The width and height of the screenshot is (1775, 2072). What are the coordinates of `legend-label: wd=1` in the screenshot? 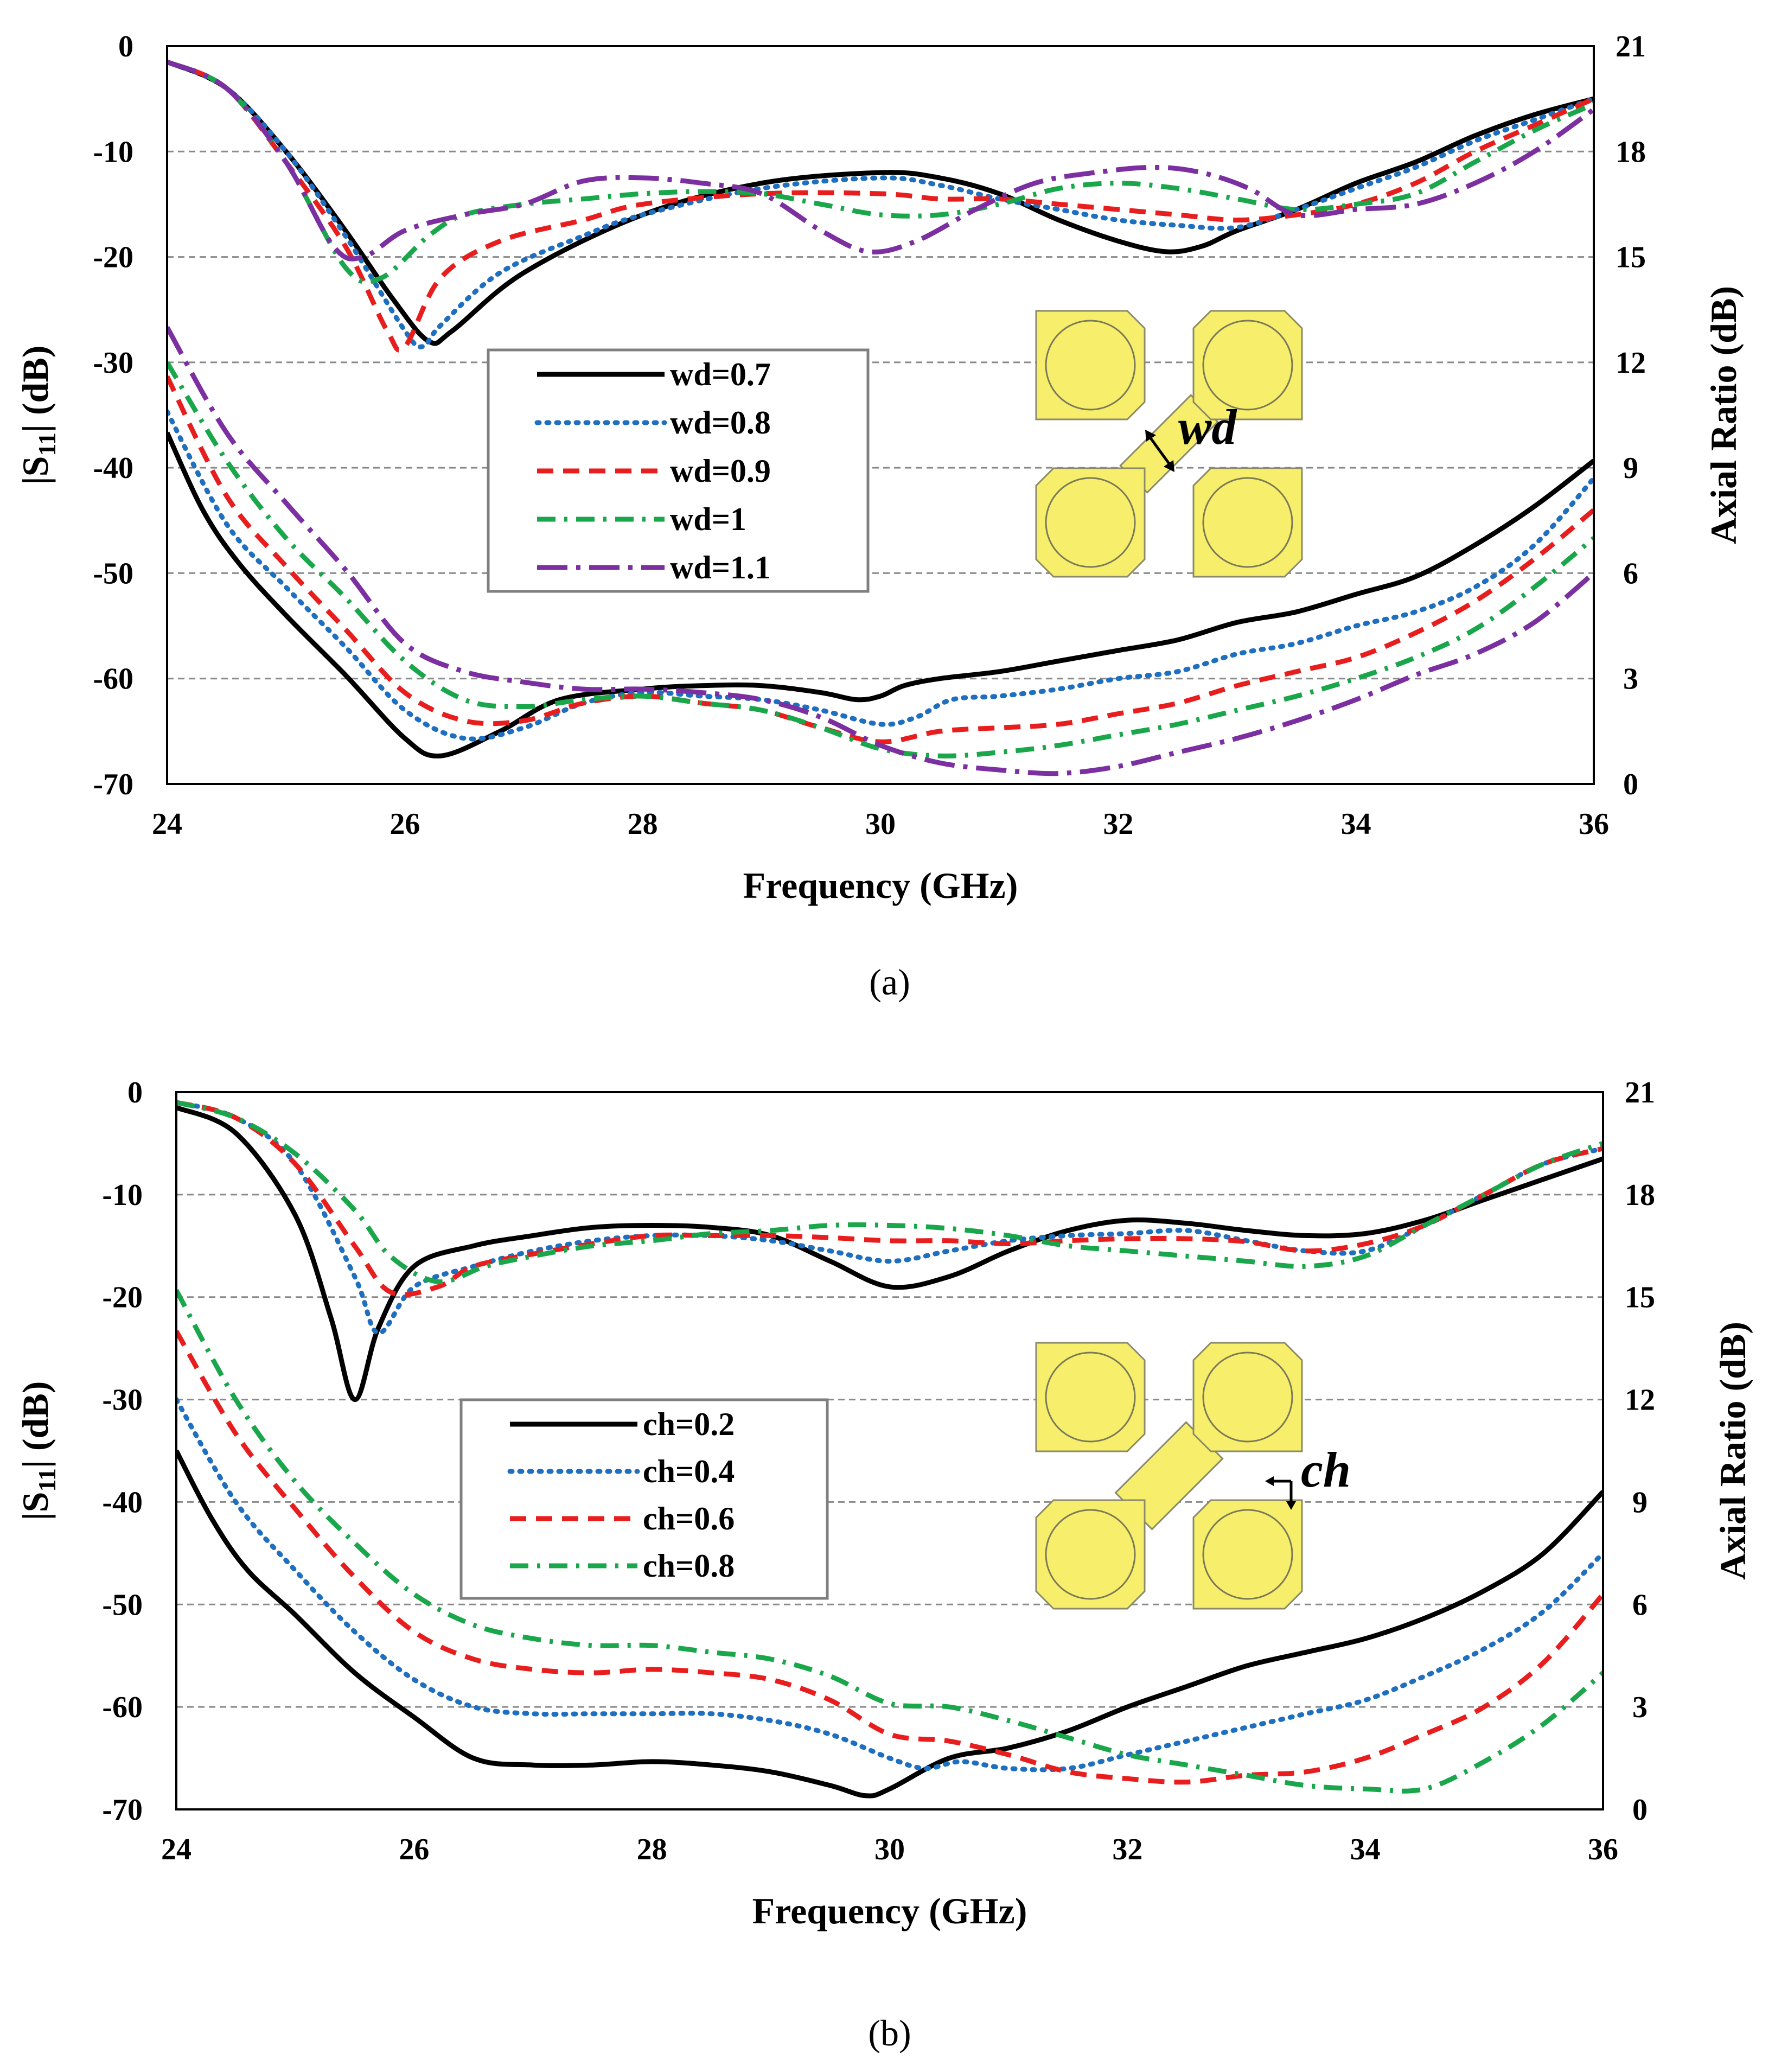 It's located at (708, 519).